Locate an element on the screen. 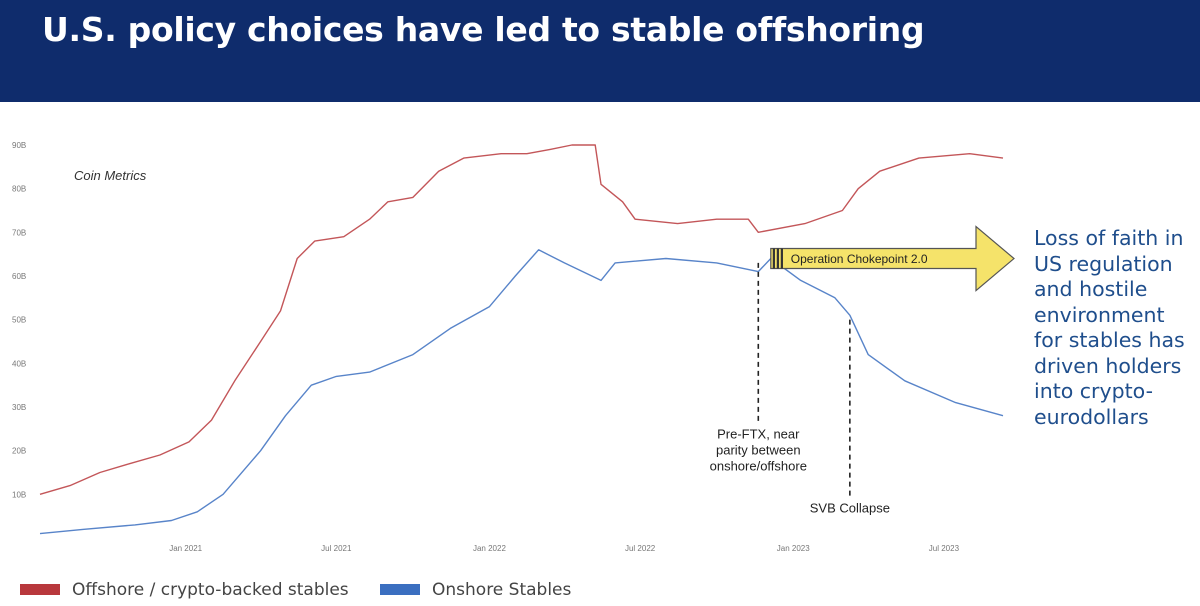 The image size is (1200, 606). y-tick-label: 80B is located at coordinates (19, 189).